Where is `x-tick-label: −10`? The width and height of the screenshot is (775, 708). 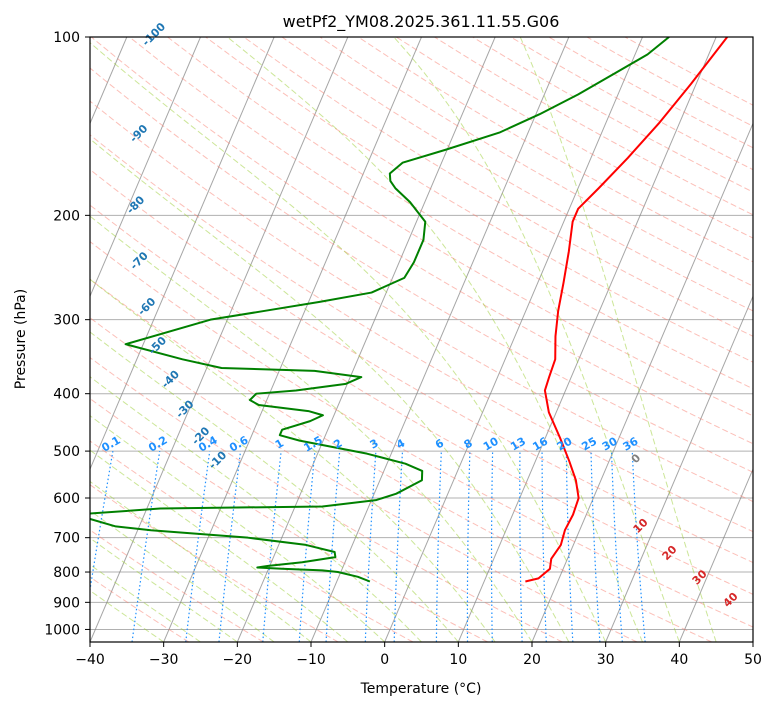 x-tick-label: −10 is located at coordinates (311, 660).